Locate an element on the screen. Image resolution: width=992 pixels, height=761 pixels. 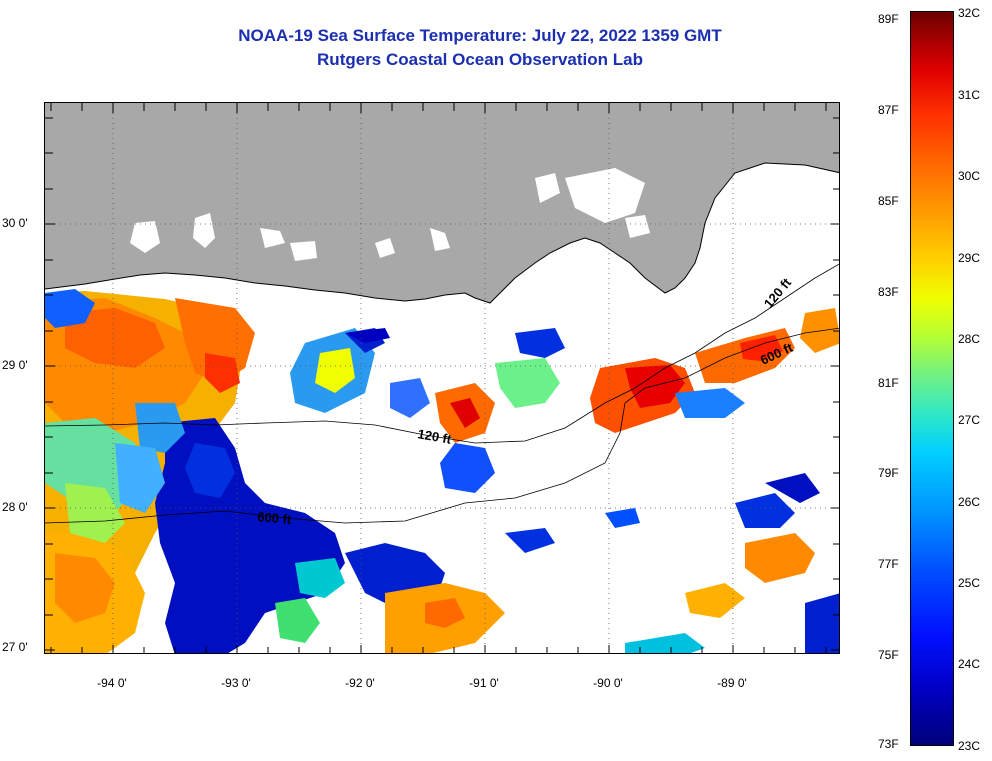
colorbar-c-label: 23C is located at coordinates (969, 746).